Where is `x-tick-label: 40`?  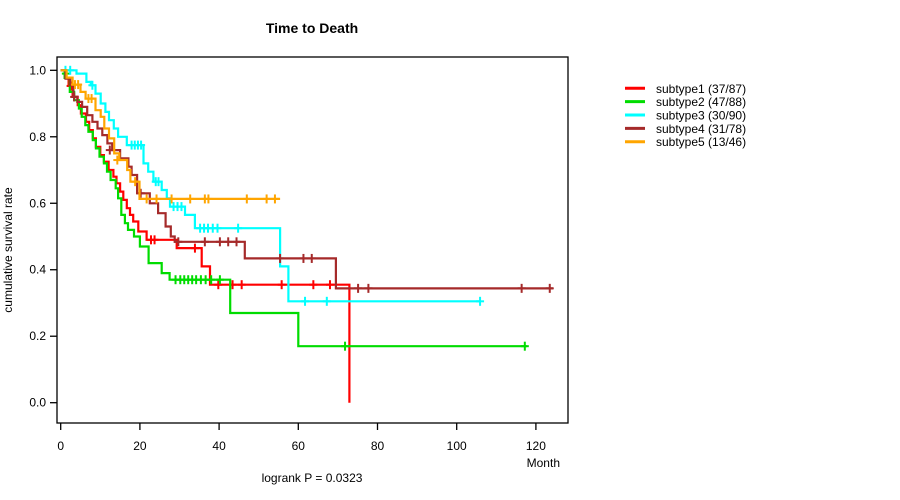 x-tick-label: 40 is located at coordinates (219, 446).